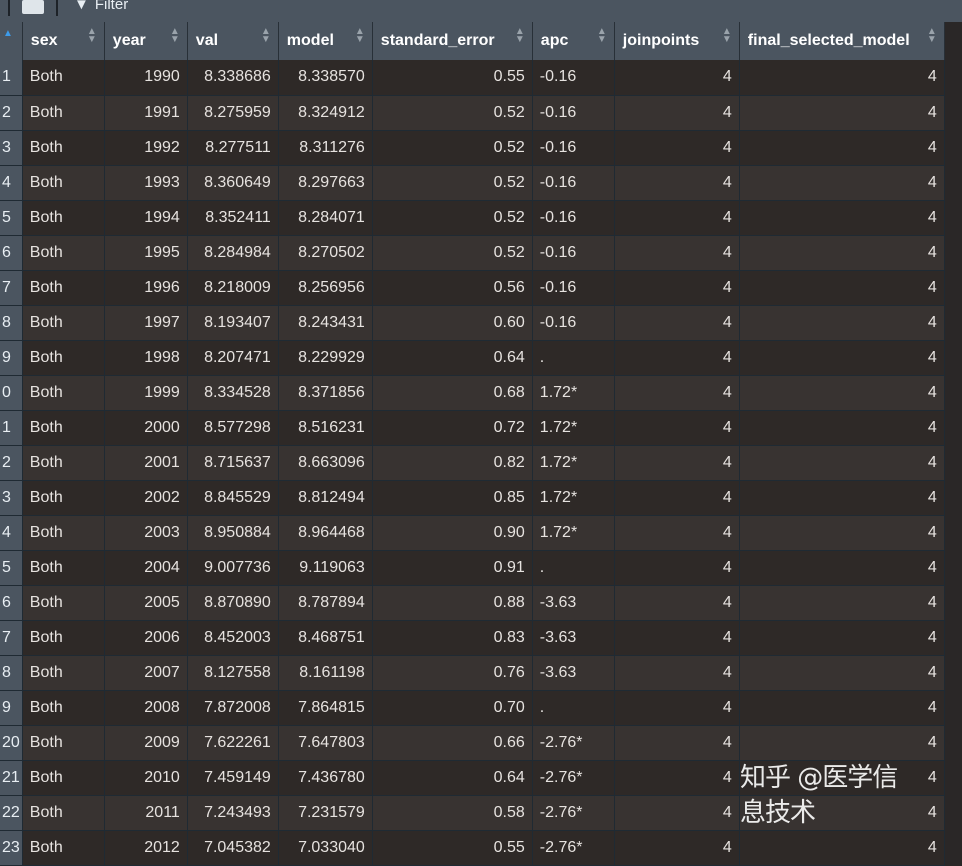 This screenshot has height=866, width=962. What do you see at coordinates (677, 41) in the screenshot?
I see `column-header-joinpoints: joinpoints ▲ ▼` at bounding box center [677, 41].